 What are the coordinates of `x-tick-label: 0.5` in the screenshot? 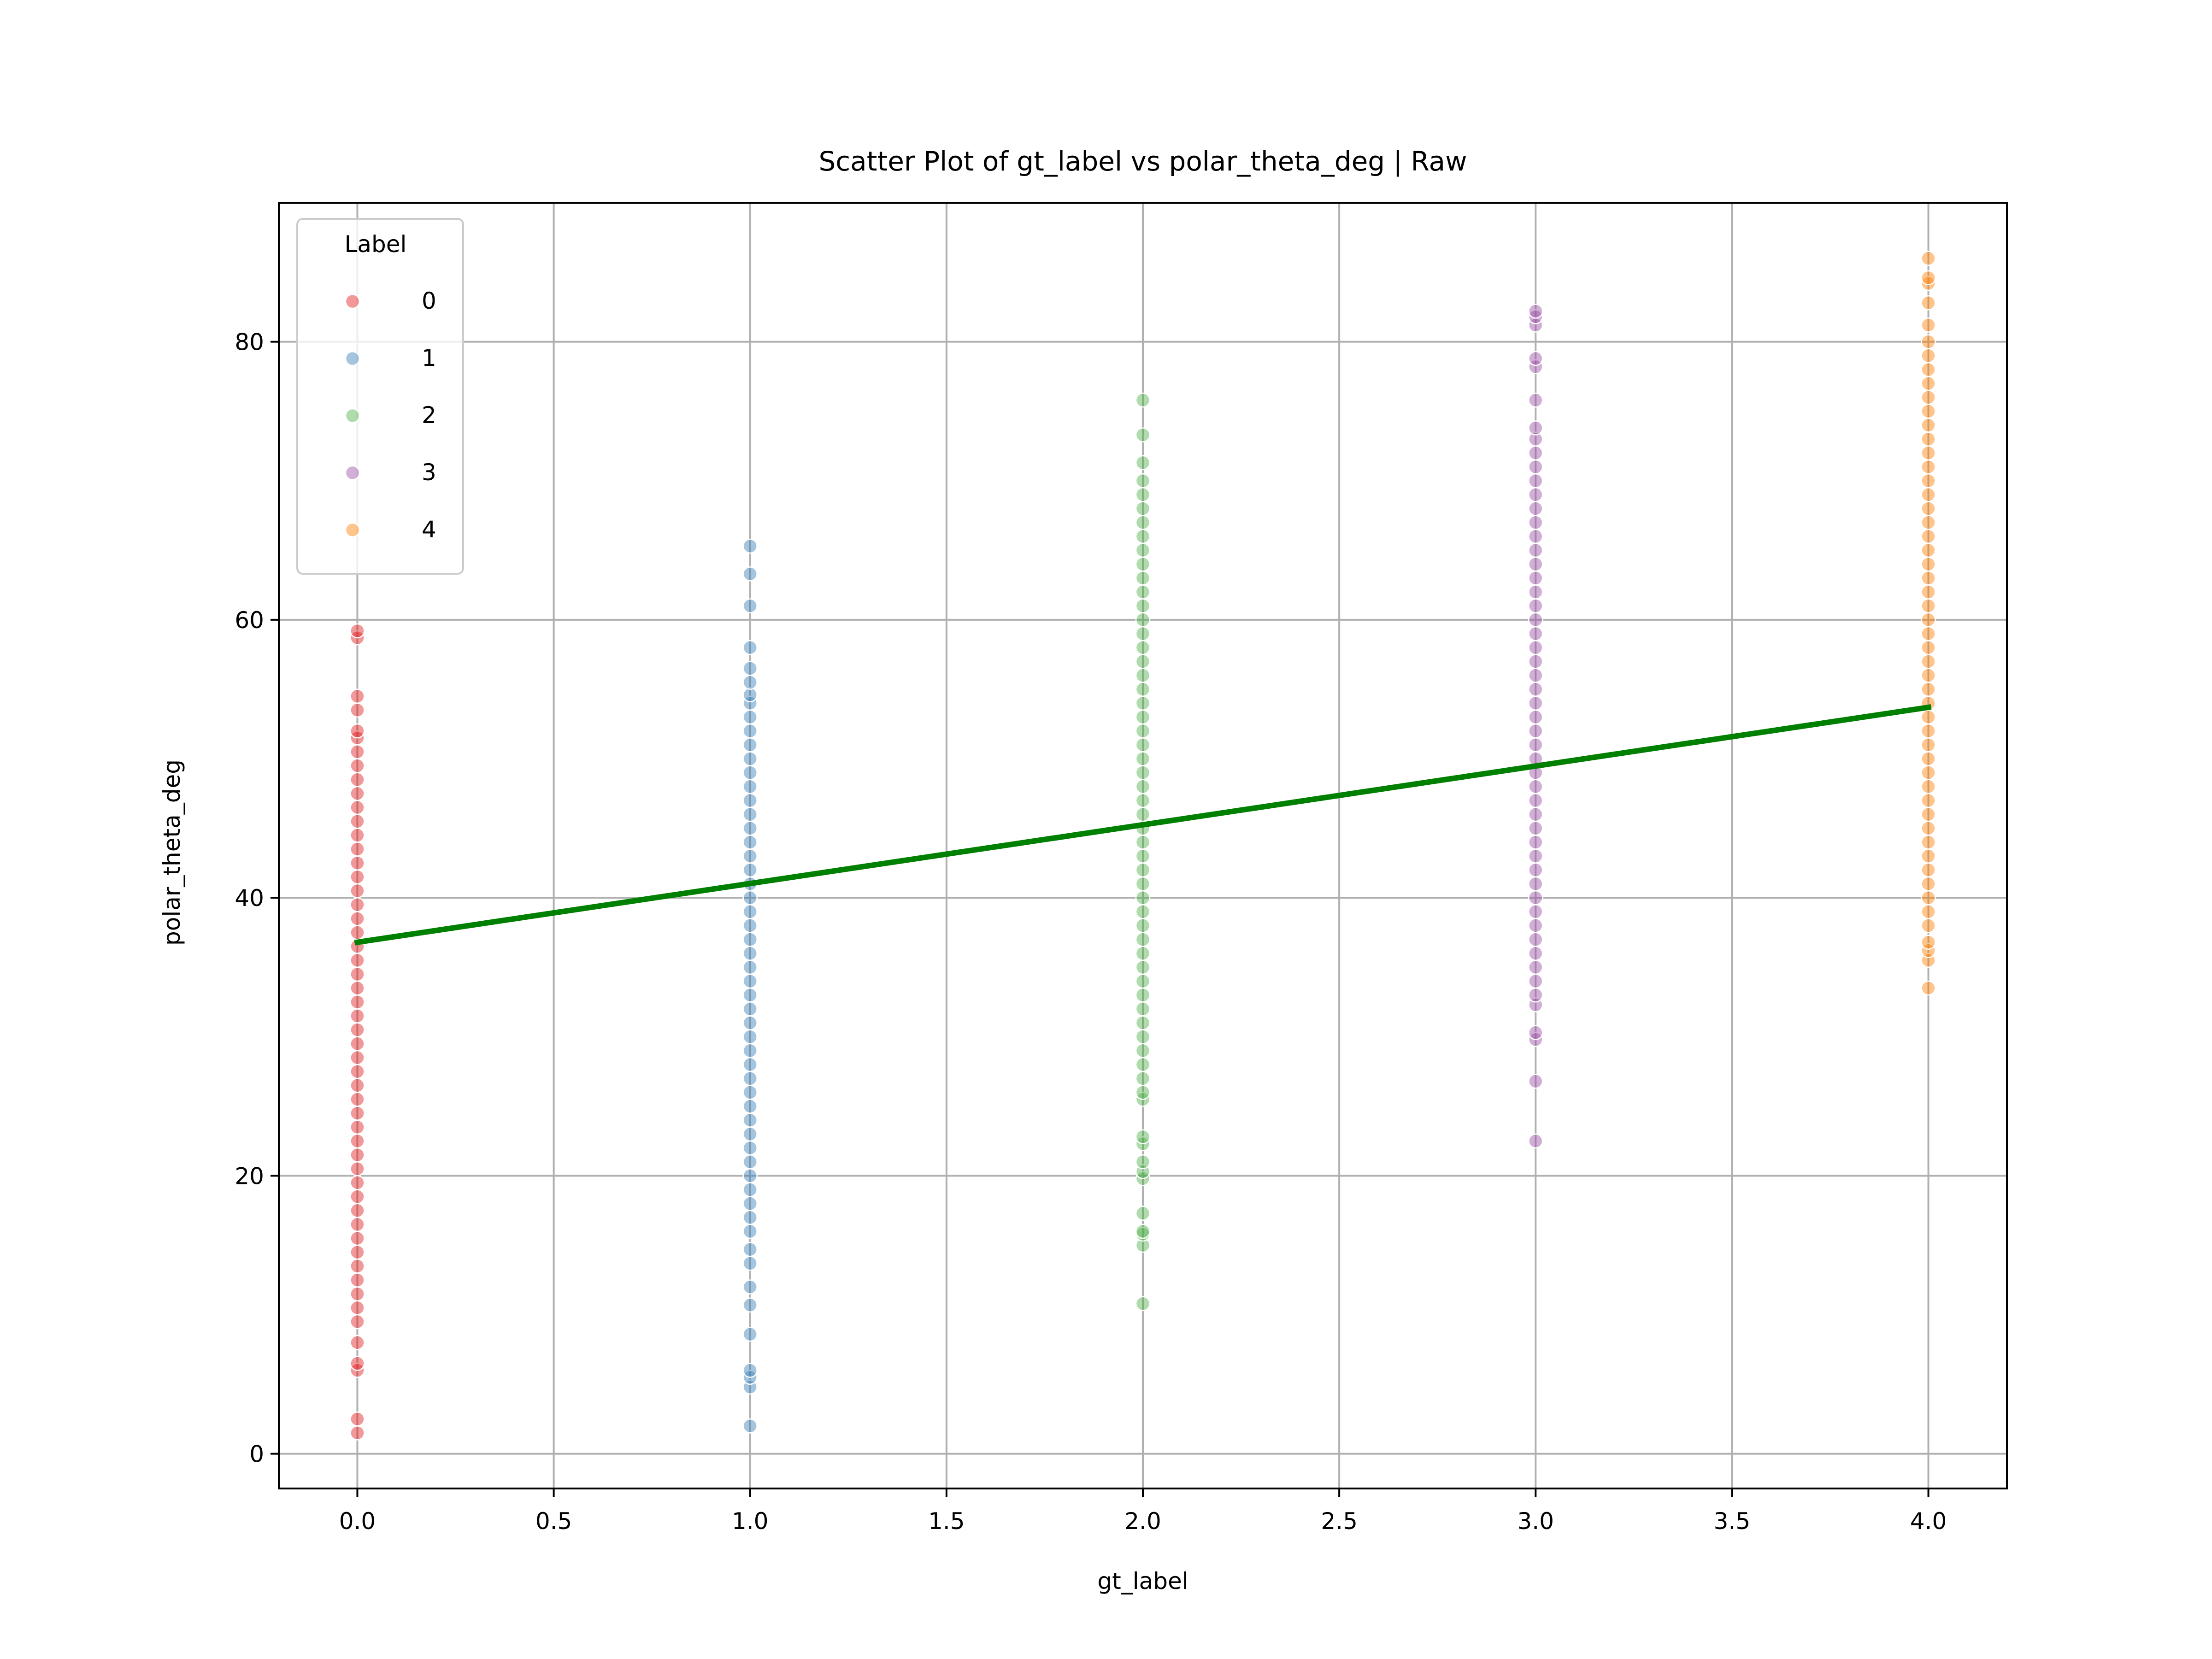 It's located at (553, 1521).